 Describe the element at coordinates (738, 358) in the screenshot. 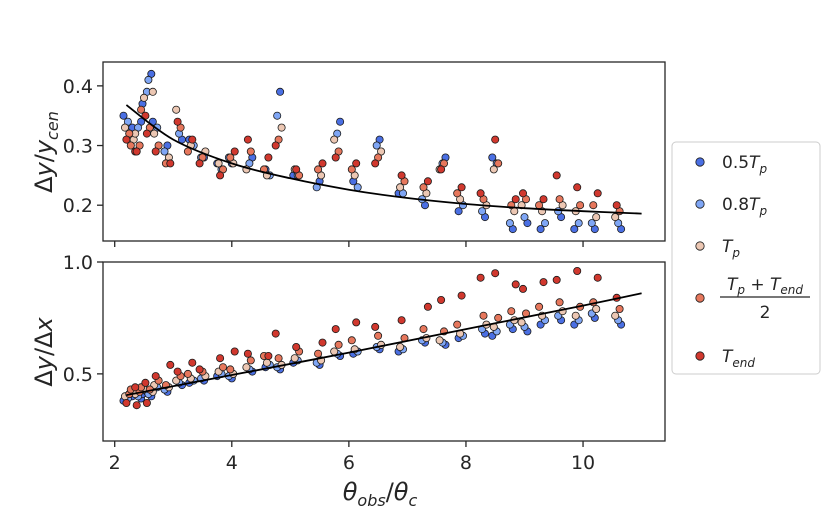

I see `legend-label: Tend` at that location.